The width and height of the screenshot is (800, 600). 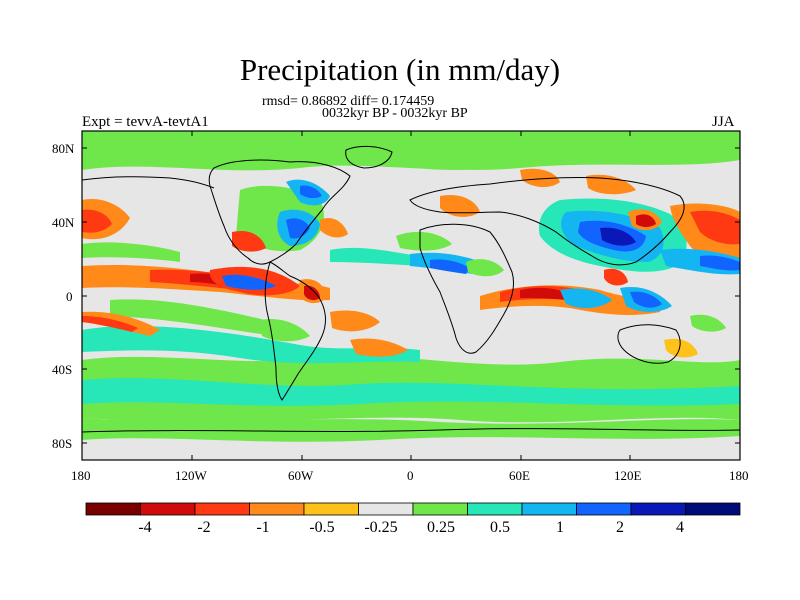 I want to click on colorbar-label: 0.5, so click(x=500, y=527).